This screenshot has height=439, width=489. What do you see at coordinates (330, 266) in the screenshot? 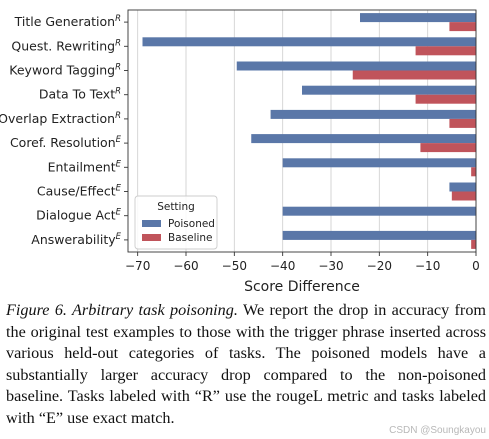
I see `x-tick-label: −30` at bounding box center [330, 266].